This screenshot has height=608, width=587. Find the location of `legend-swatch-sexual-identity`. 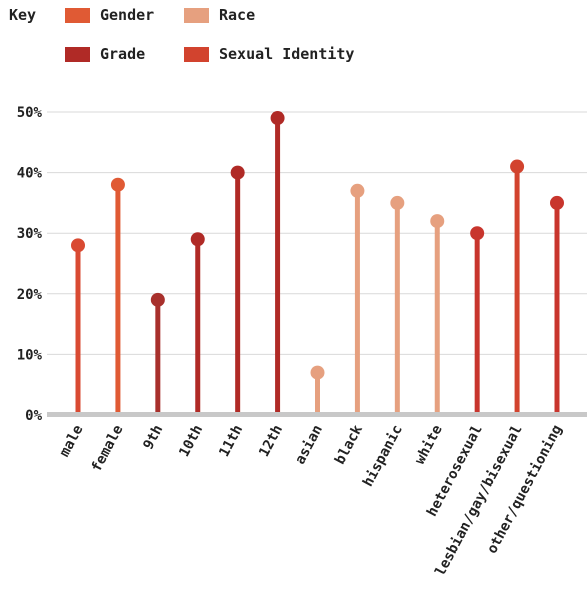

legend-swatch-sexual-identity is located at coordinates (196, 54).